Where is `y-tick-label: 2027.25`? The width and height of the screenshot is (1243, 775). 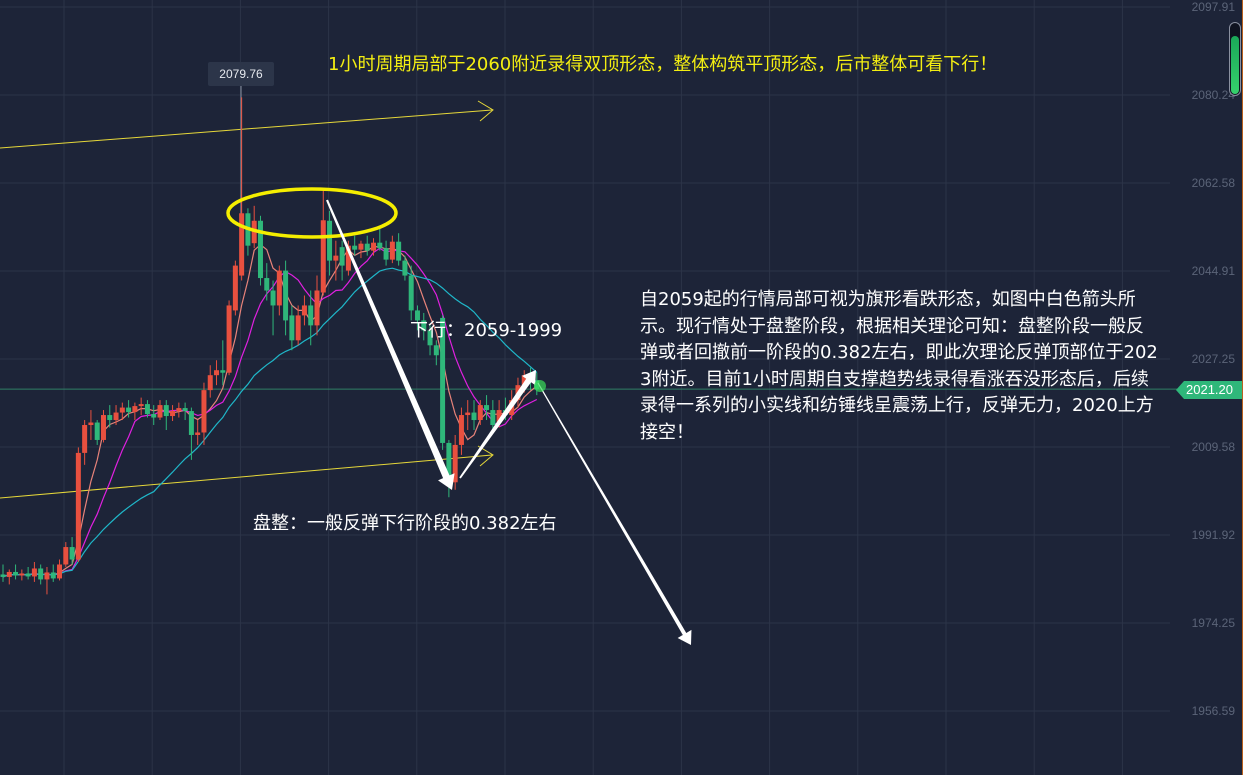 y-tick-label: 2027.25 is located at coordinates (1213, 359).